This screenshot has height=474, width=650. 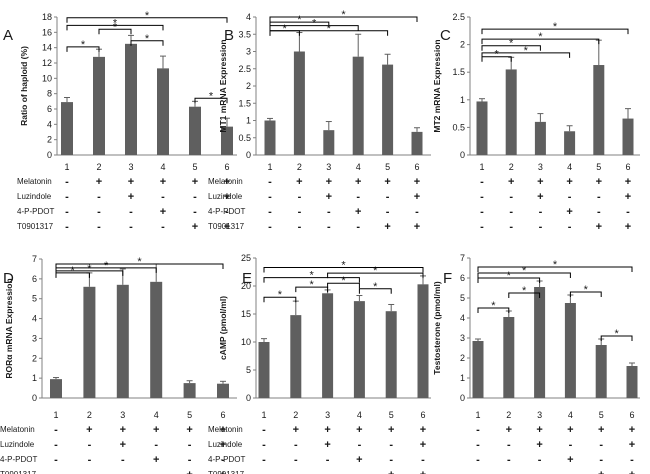 What do you see at coordinates (246, 314) in the screenshot?
I see `y-tick-label: 15` at bounding box center [246, 314].